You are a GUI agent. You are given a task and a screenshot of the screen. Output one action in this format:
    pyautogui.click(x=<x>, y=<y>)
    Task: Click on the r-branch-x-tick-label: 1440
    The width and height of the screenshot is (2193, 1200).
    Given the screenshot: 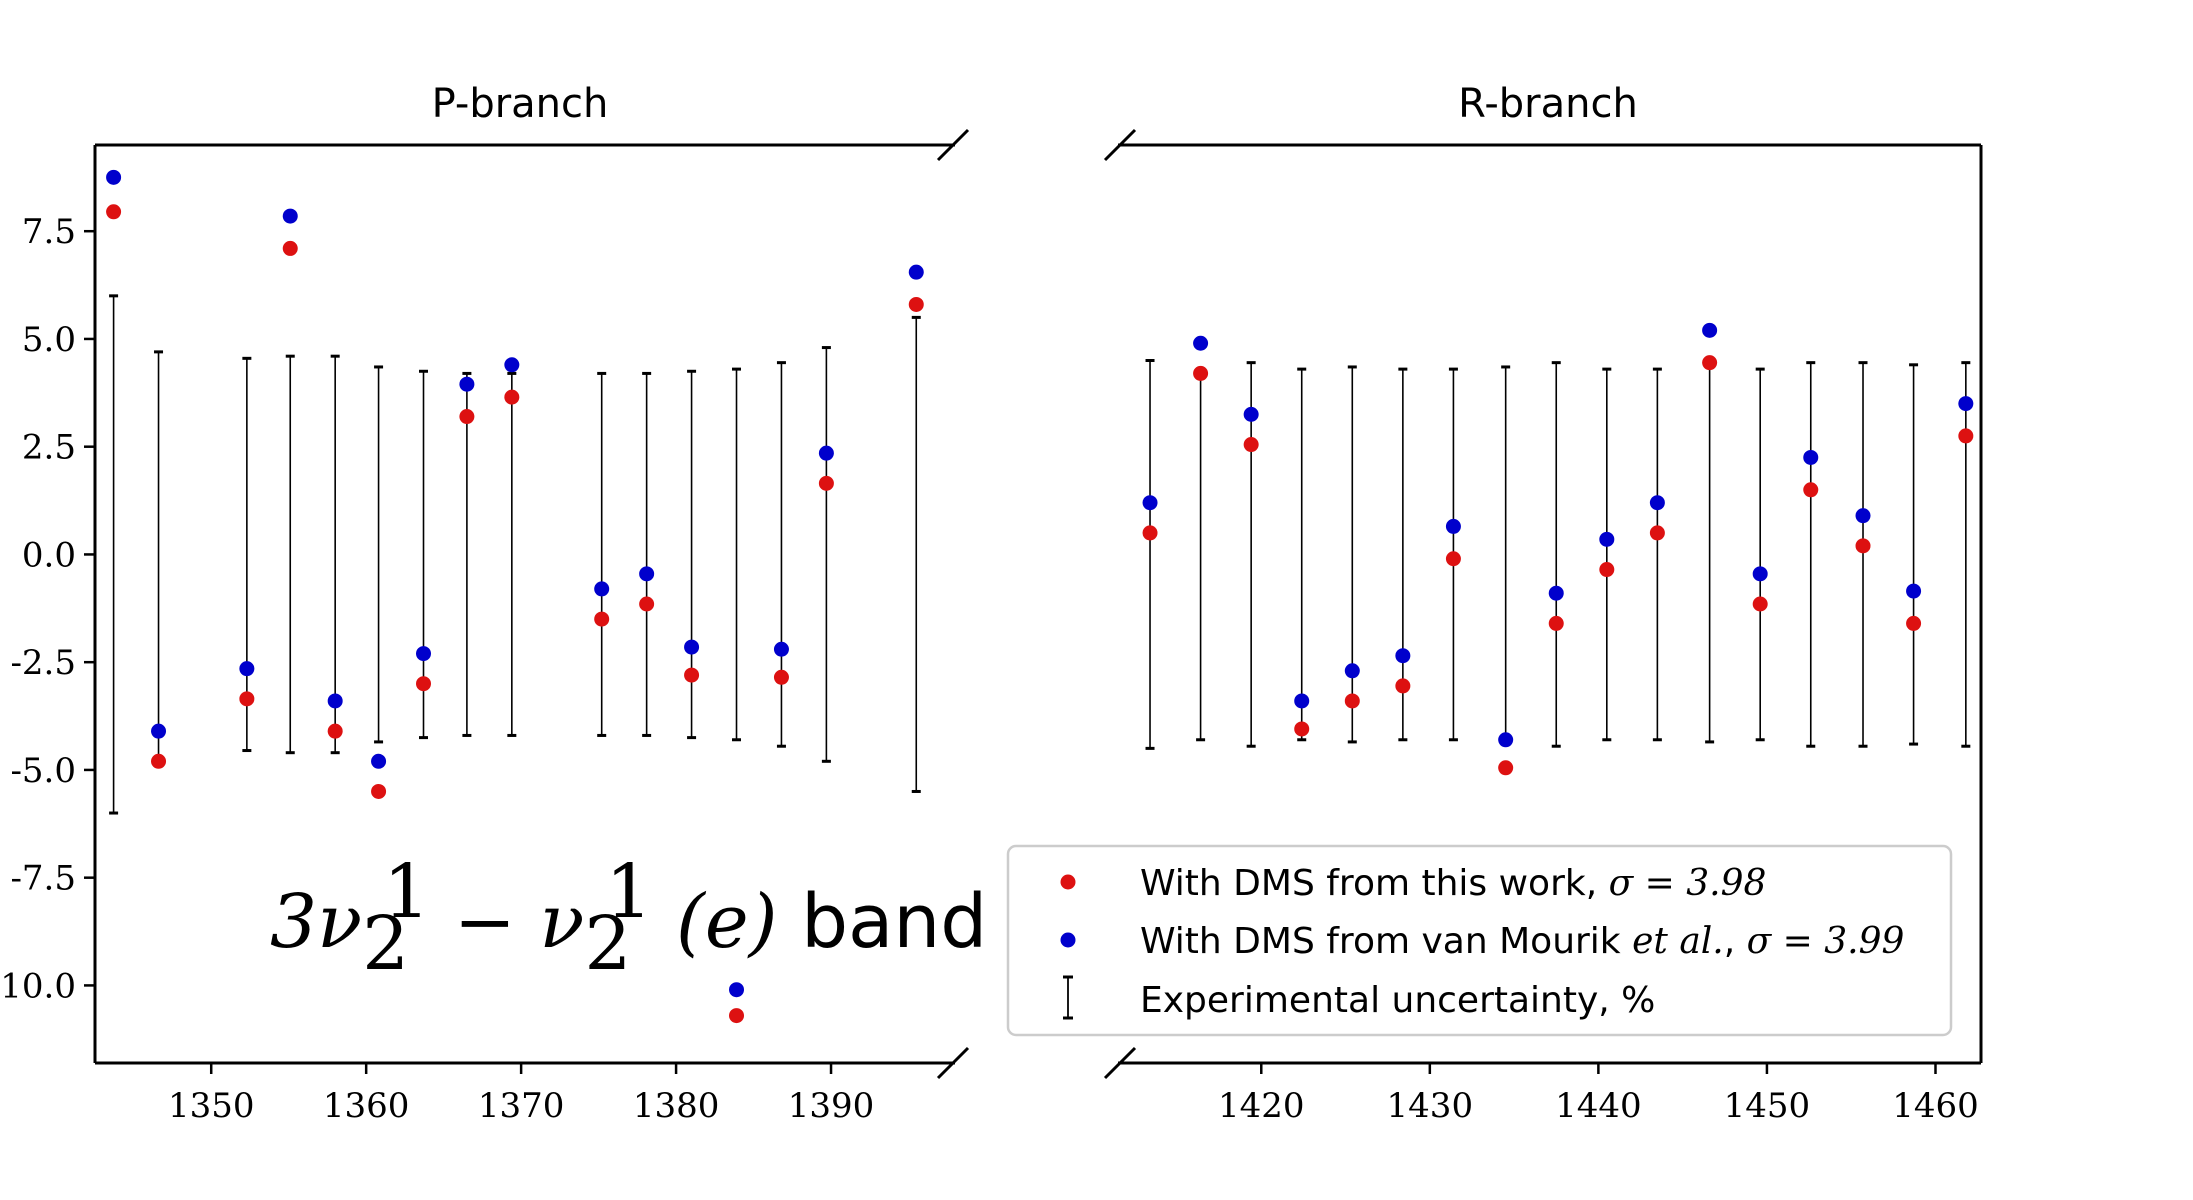 What is the action you would take?
    pyautogui.click(x=1598, y=1106)
    